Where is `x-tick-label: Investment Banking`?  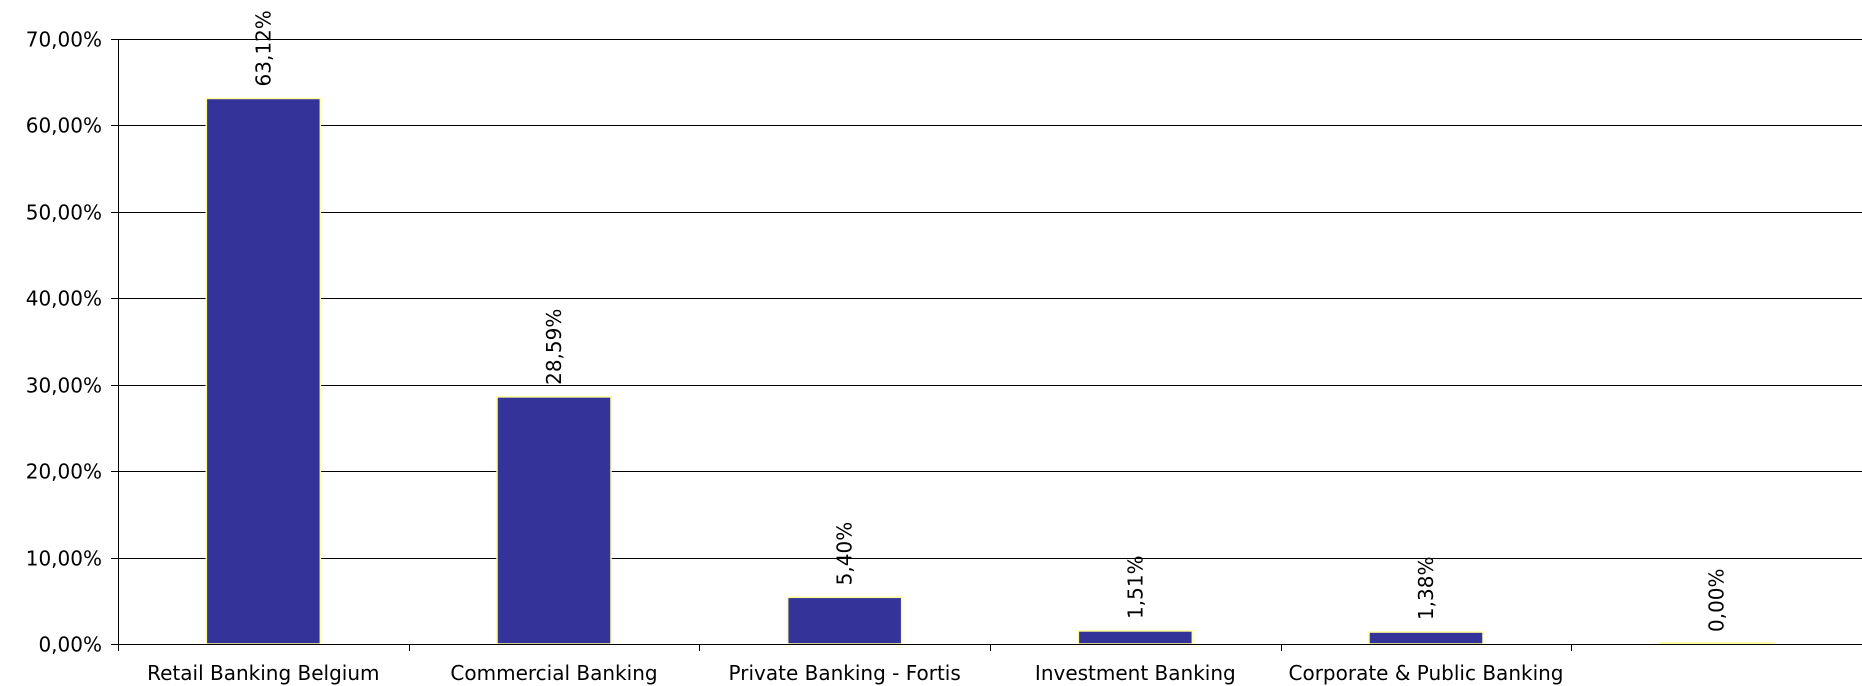 x-tick-label: Investment Banking is located at coordinates (1135, 673).